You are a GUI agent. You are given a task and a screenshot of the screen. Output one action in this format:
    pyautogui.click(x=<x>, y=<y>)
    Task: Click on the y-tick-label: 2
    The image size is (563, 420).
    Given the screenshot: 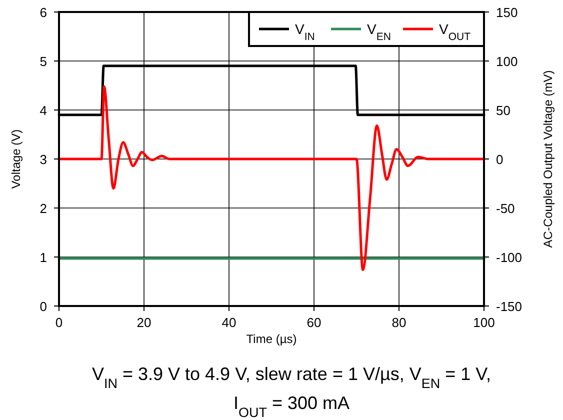 What is the action you would take?
    pyautogui.click(x=43, y=208)
    